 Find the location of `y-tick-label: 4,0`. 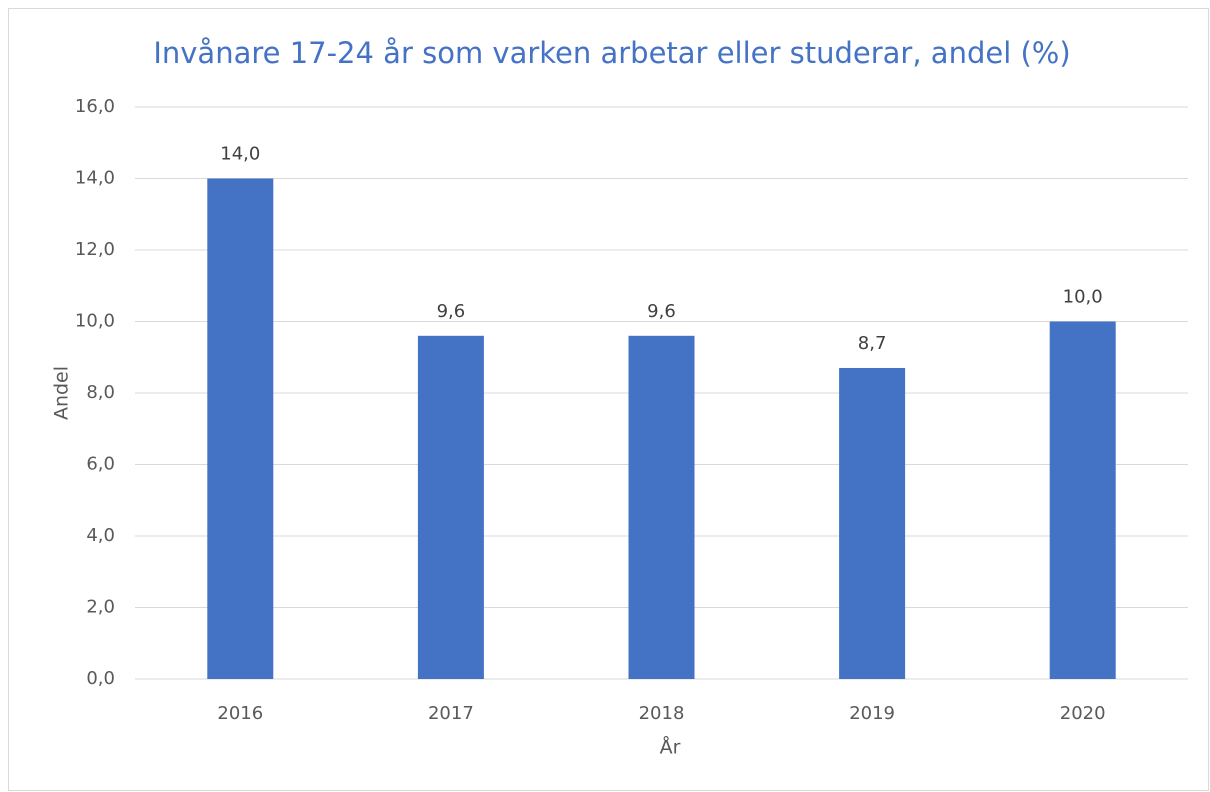

y-tick-label: 4,0 is located at coordinates (100, 535).